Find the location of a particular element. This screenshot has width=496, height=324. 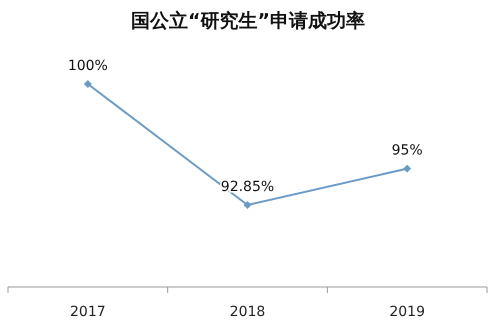

data-label: 95% is located at coordinates (407, 150).